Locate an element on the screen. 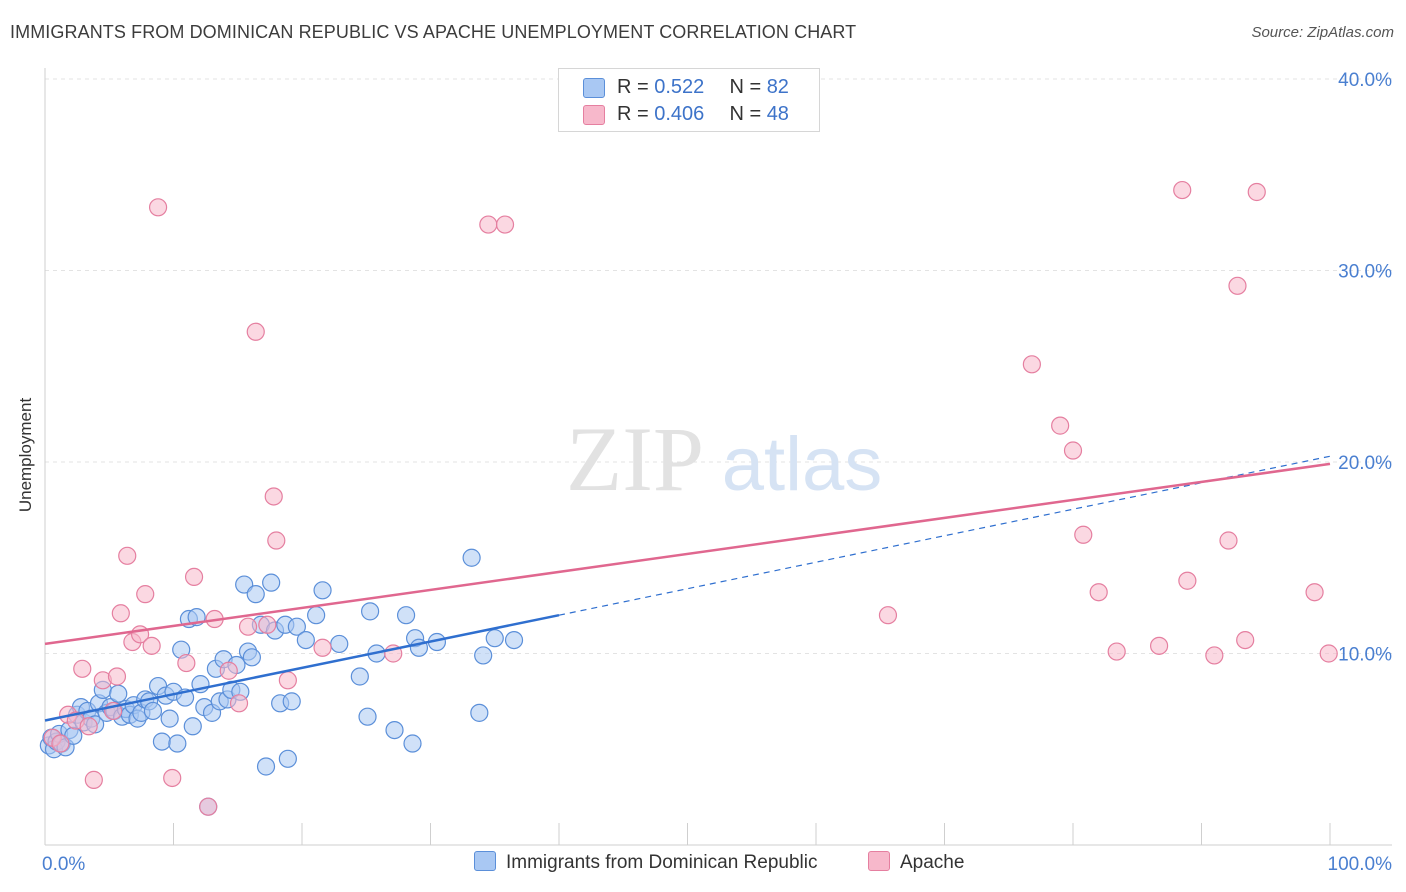 The width and height of the screenshot is (1406, 892). legend-r-value: 0.522 is located at coordinates (679, 87).